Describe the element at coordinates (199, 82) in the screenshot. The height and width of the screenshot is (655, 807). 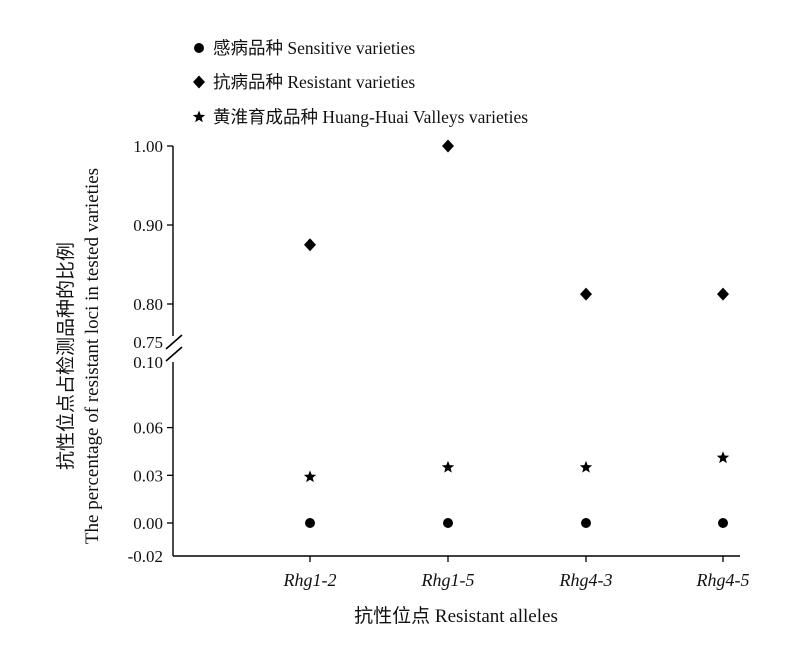
I see `legend-marker-diamond` at that location.